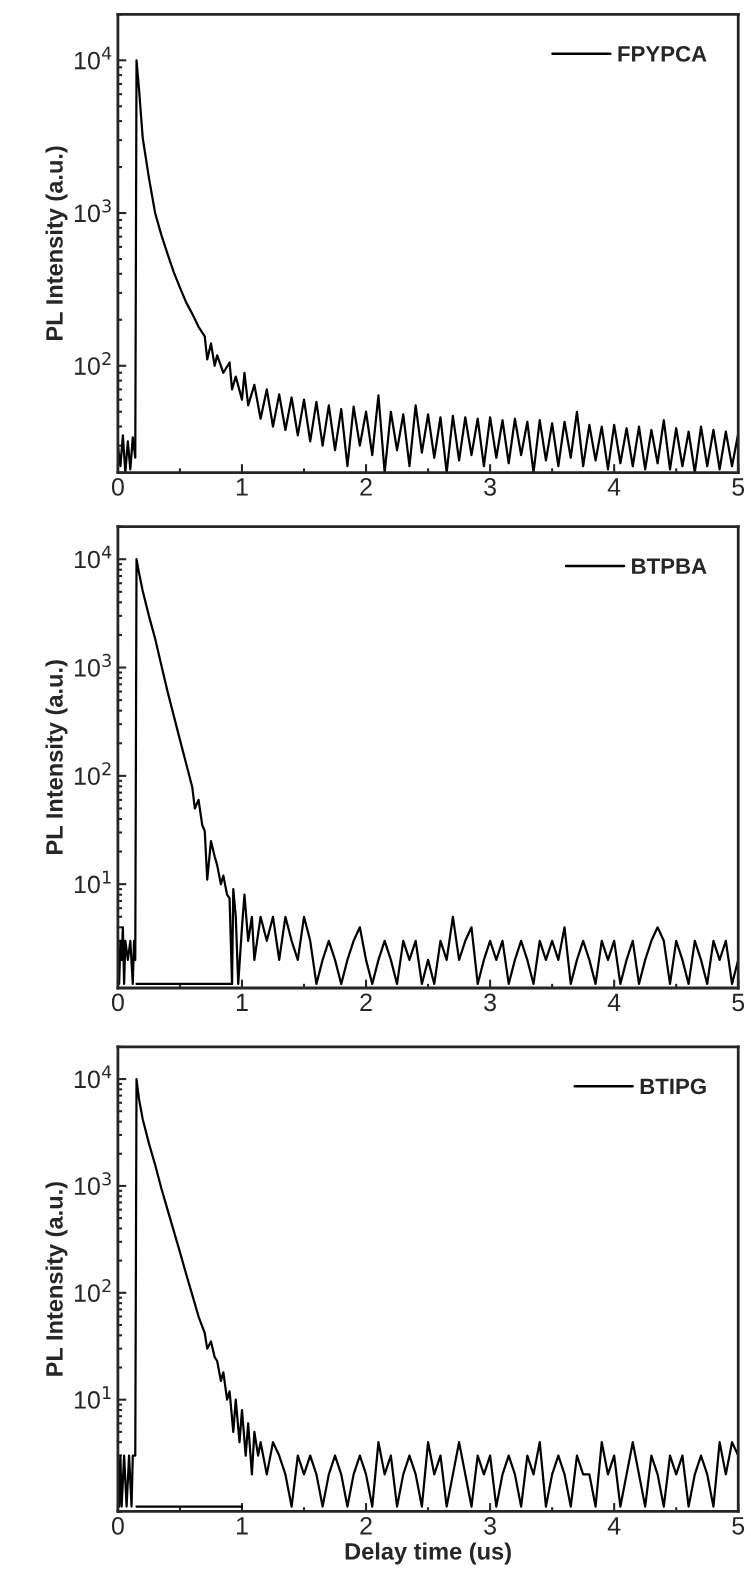  I want to click on legend-label: BTPBA, so click(669, 566).